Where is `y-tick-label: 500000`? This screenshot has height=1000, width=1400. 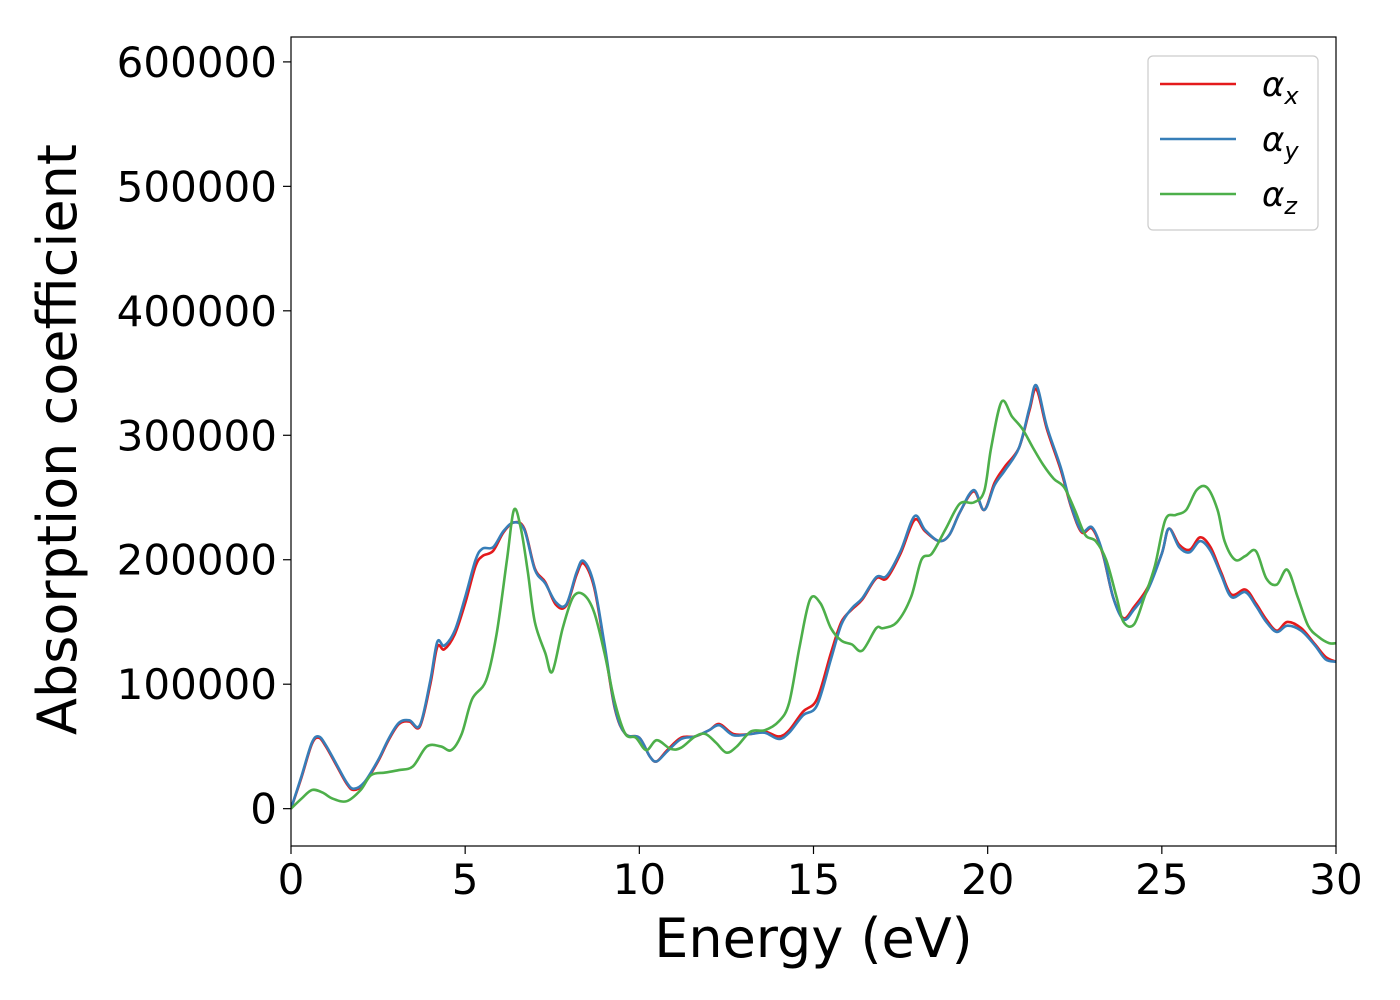
y-tick-label: 500000 is located at coordinates (197, 186).